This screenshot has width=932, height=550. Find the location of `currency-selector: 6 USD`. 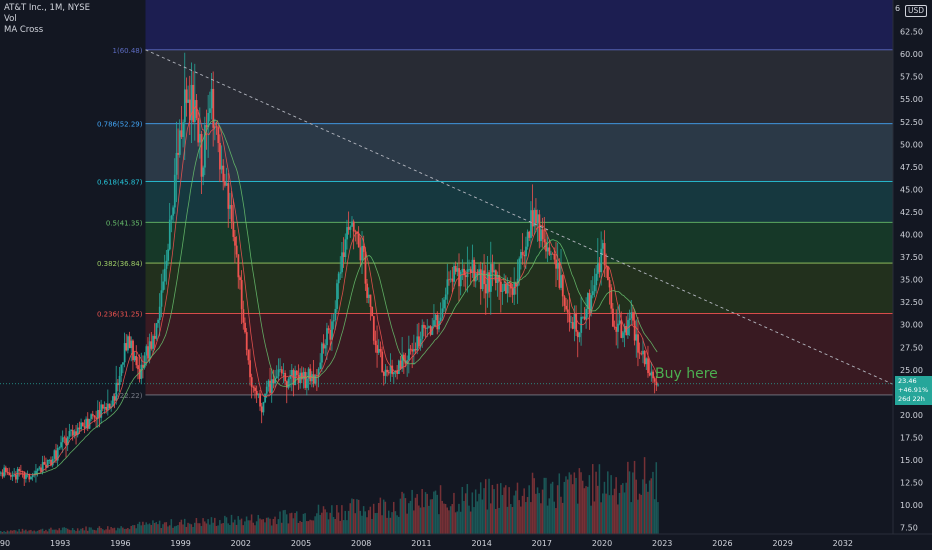

currency-selector: 6 USD is located at coordinates (911, 11).